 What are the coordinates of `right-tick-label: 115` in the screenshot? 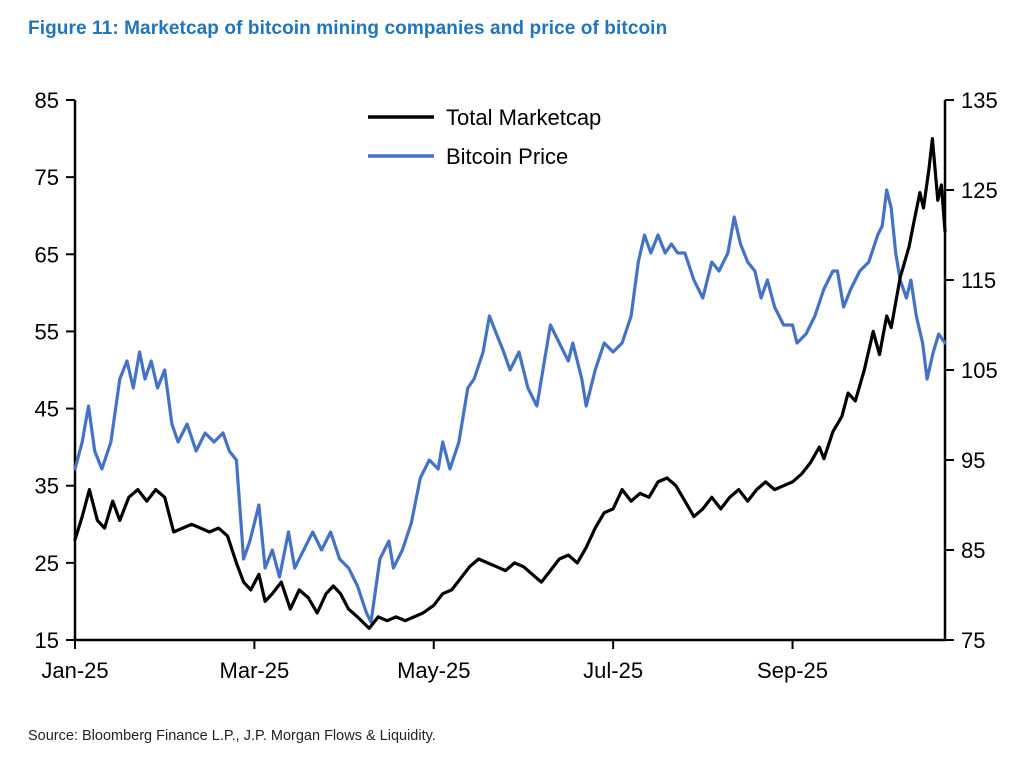 It's located at (978, 280).